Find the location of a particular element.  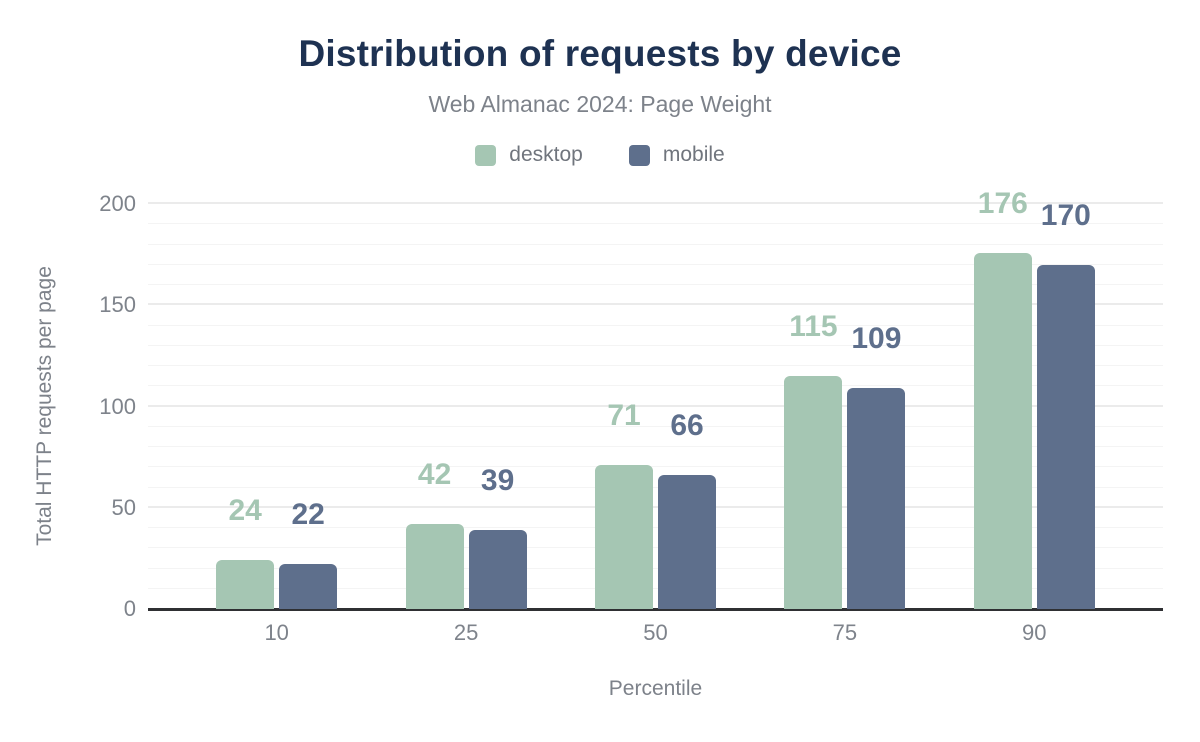

chart-title: Distribution of requests by device is located at coordinates (600, 53).